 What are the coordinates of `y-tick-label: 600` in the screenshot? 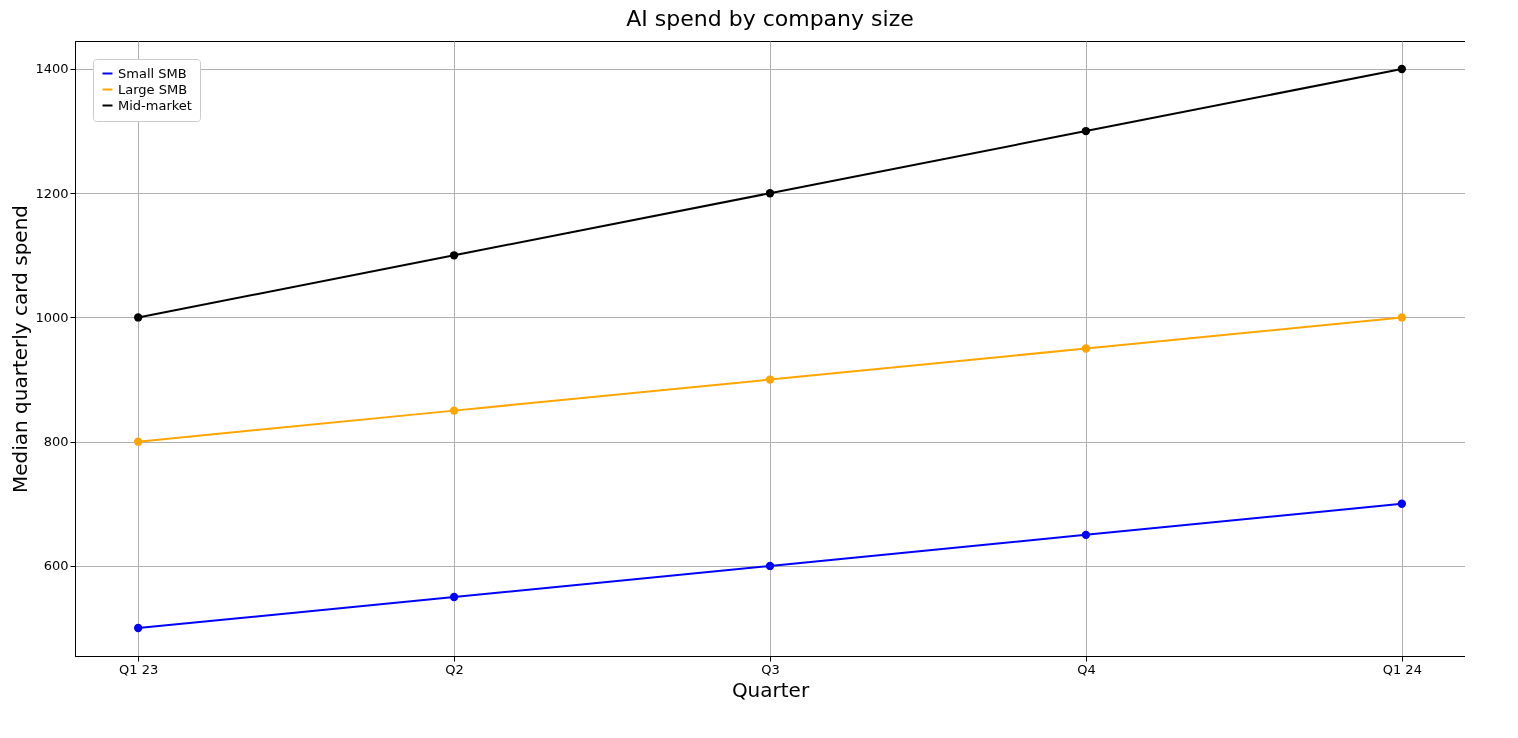 It's located at (56, 566).